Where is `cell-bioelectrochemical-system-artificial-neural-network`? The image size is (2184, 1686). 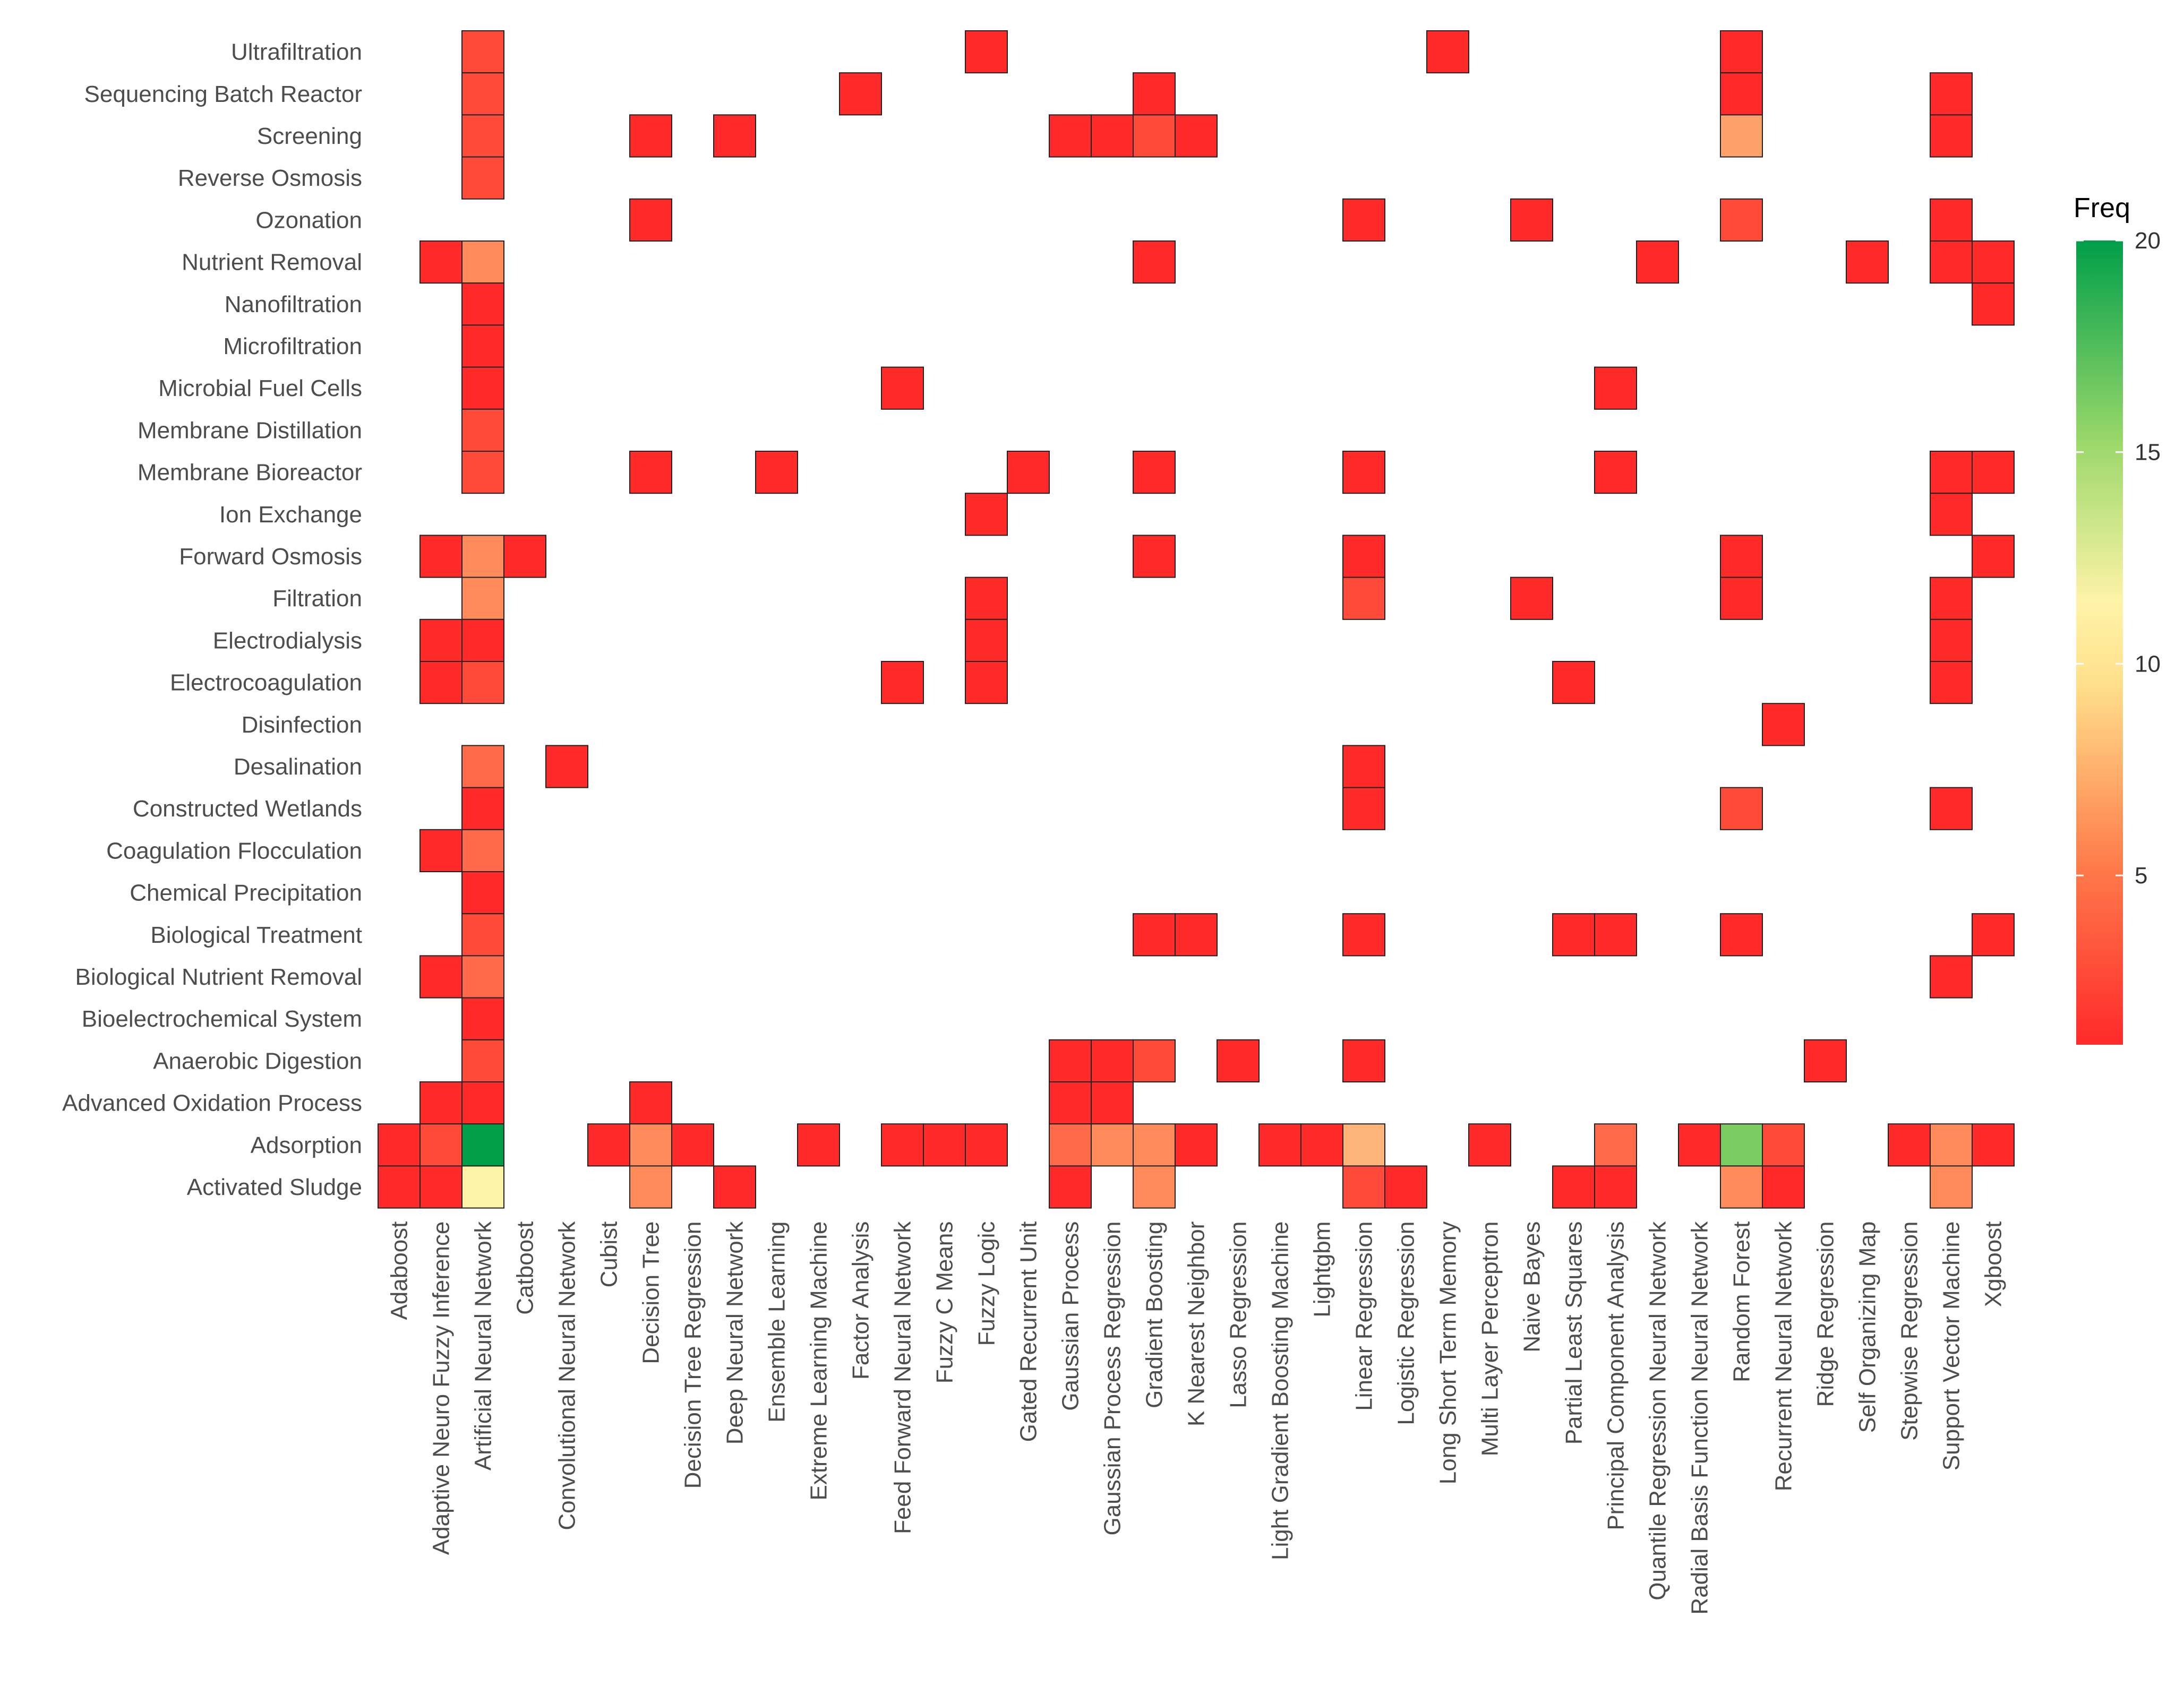 cell-bioelectrochemical-system-artificial-neural-network is located at coordinates (482, 1018).